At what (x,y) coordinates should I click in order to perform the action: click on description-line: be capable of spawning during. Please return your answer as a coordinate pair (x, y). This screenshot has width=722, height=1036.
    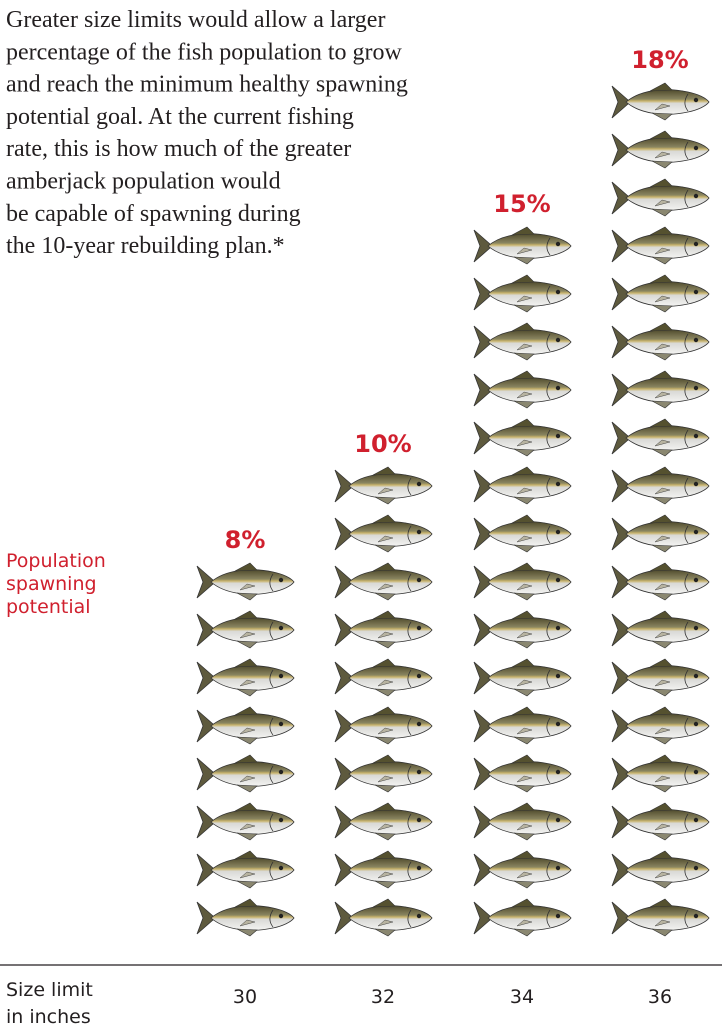
    Looking at the image, I should click on (153, 214).